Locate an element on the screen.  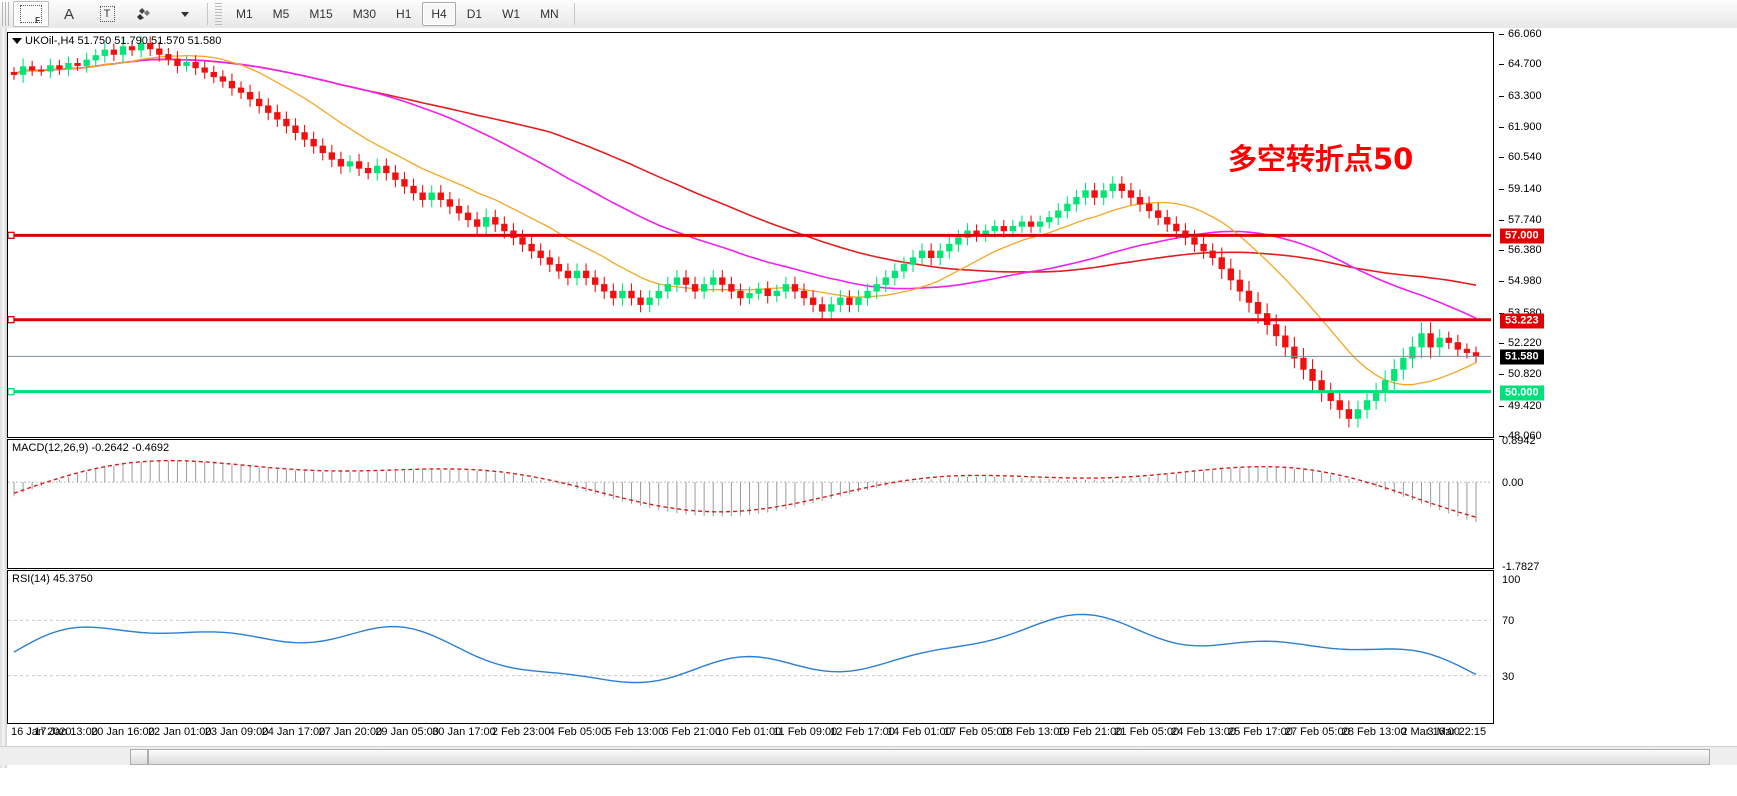
timeframe-grip is located at coordinates (218, 14).